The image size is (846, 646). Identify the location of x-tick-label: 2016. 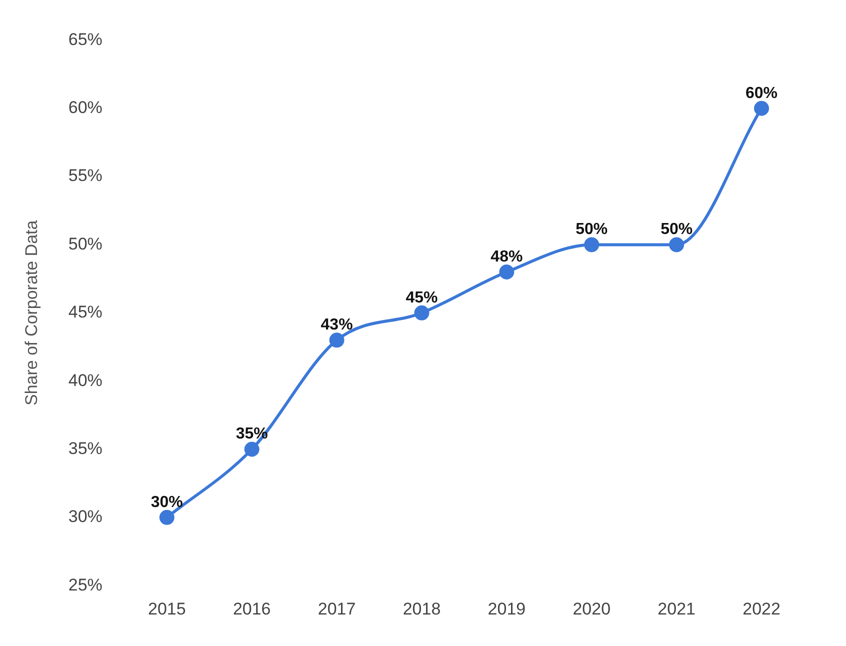
(251, 608).